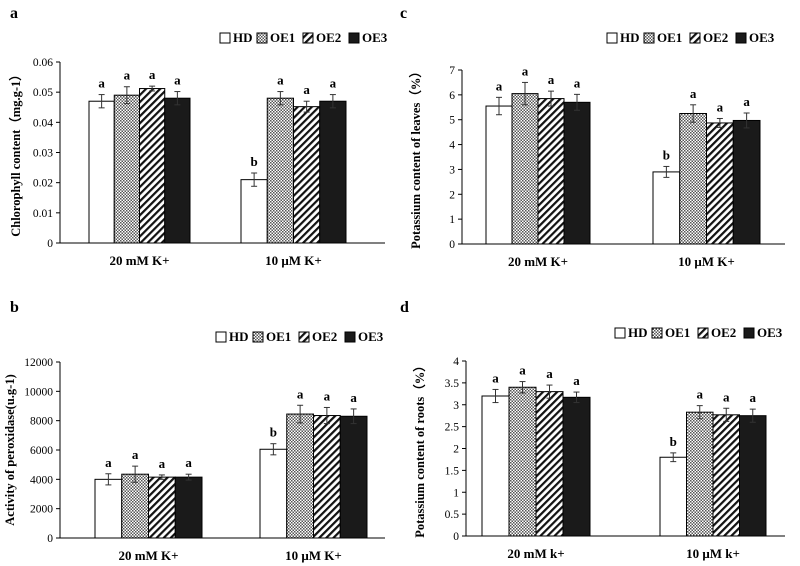 This screenshot has width=800, height=566. Describe the element at coordinates (456, 362) in the screenshot. I see `y-tick-label: 4` at that location.